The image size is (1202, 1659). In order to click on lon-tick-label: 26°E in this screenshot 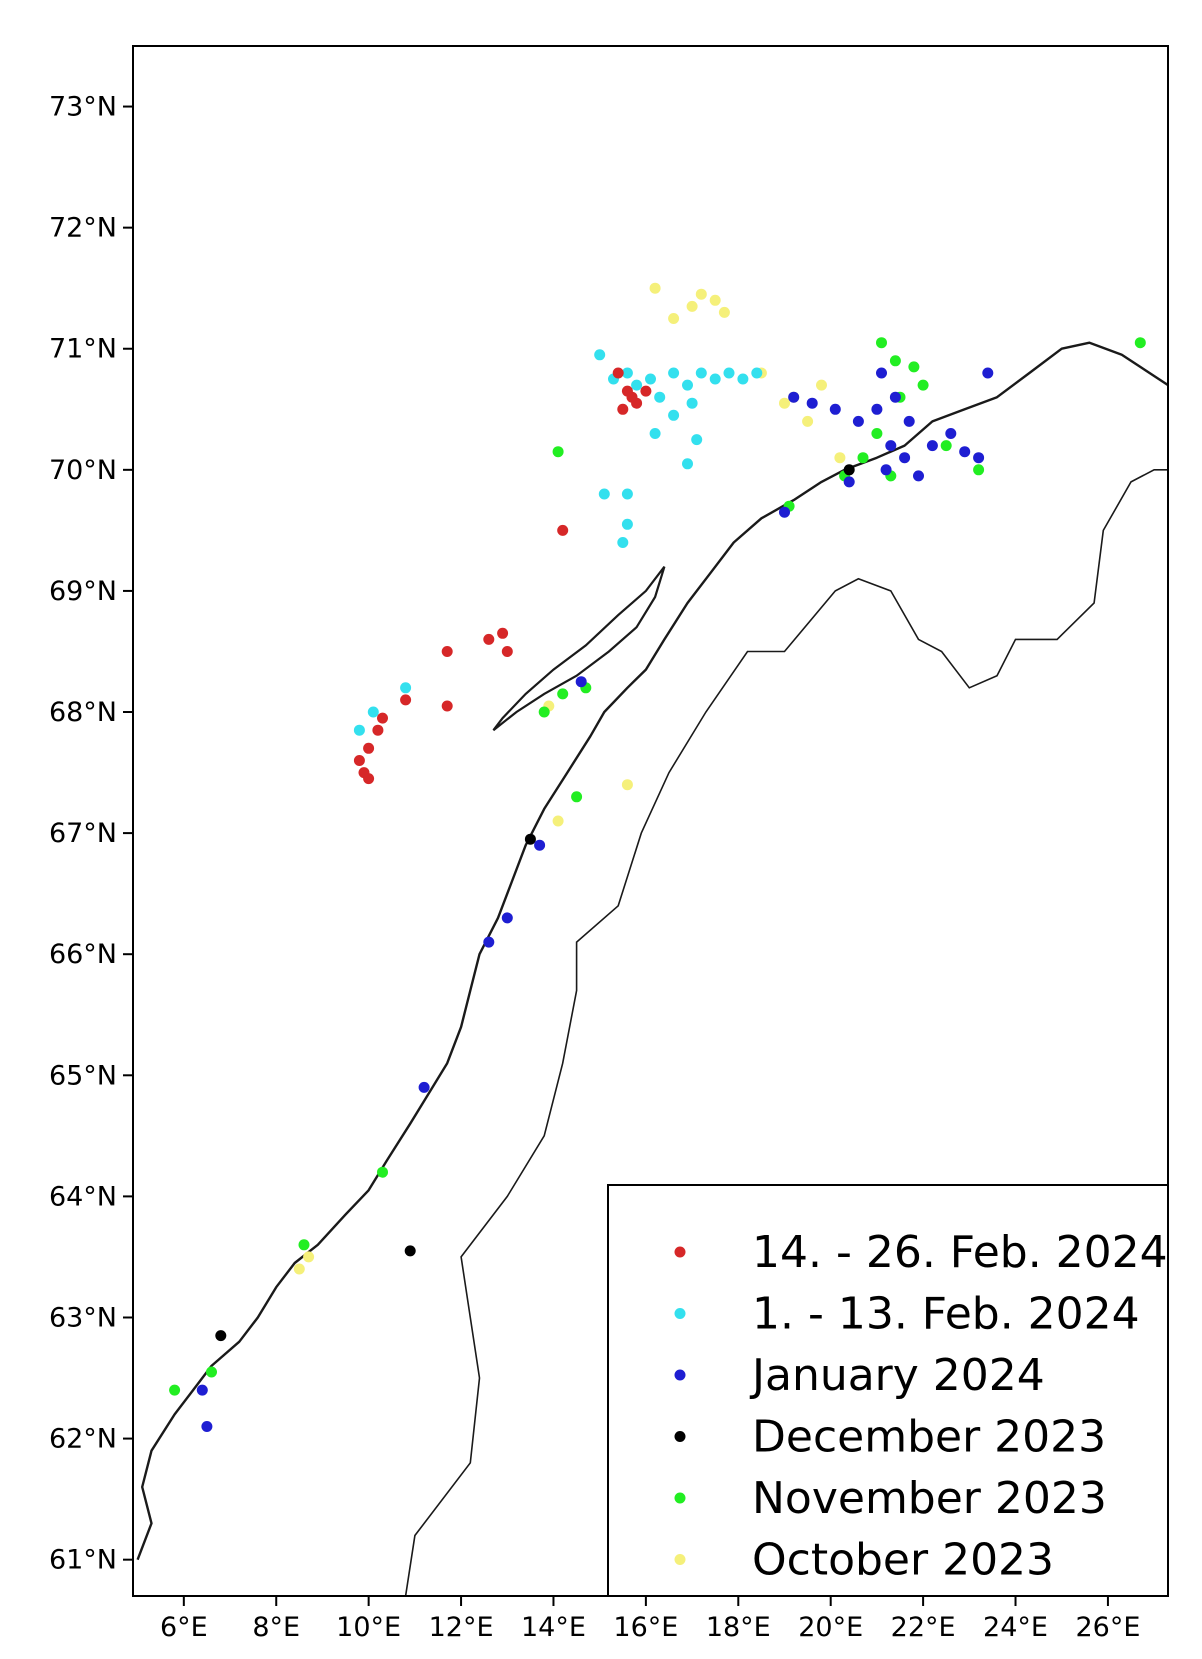, I will do `click(1107, 1627)`.